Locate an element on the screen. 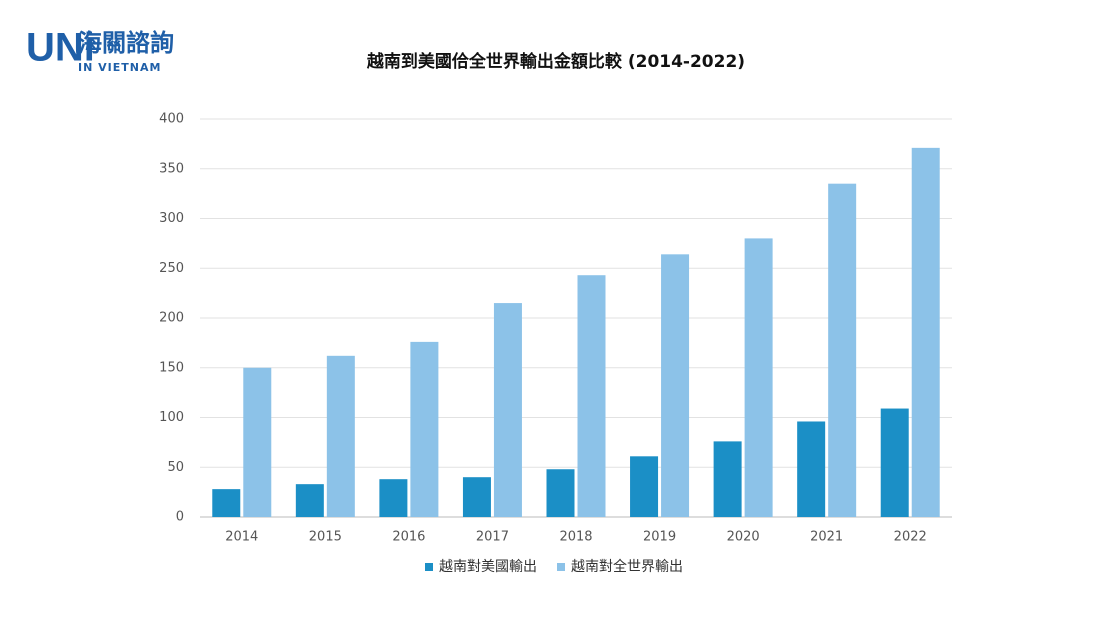 This screenshot has height=644, width=1095. logo-tagline: IN VIETNAM is located at coordinates (119, 67).